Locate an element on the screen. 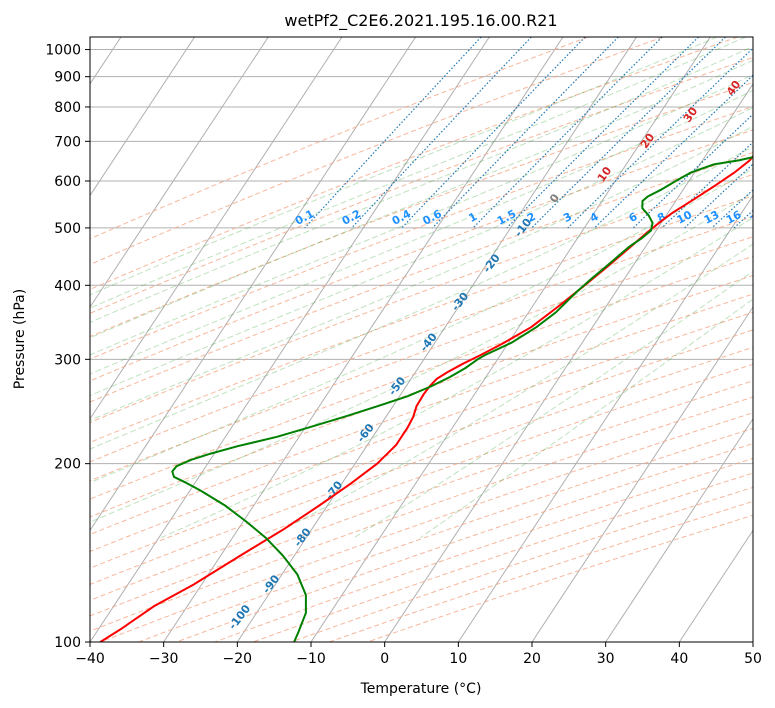  y-axis: 1000 900 800 700 600 500 400 300 200 100 is located at coordinates (67, 347).